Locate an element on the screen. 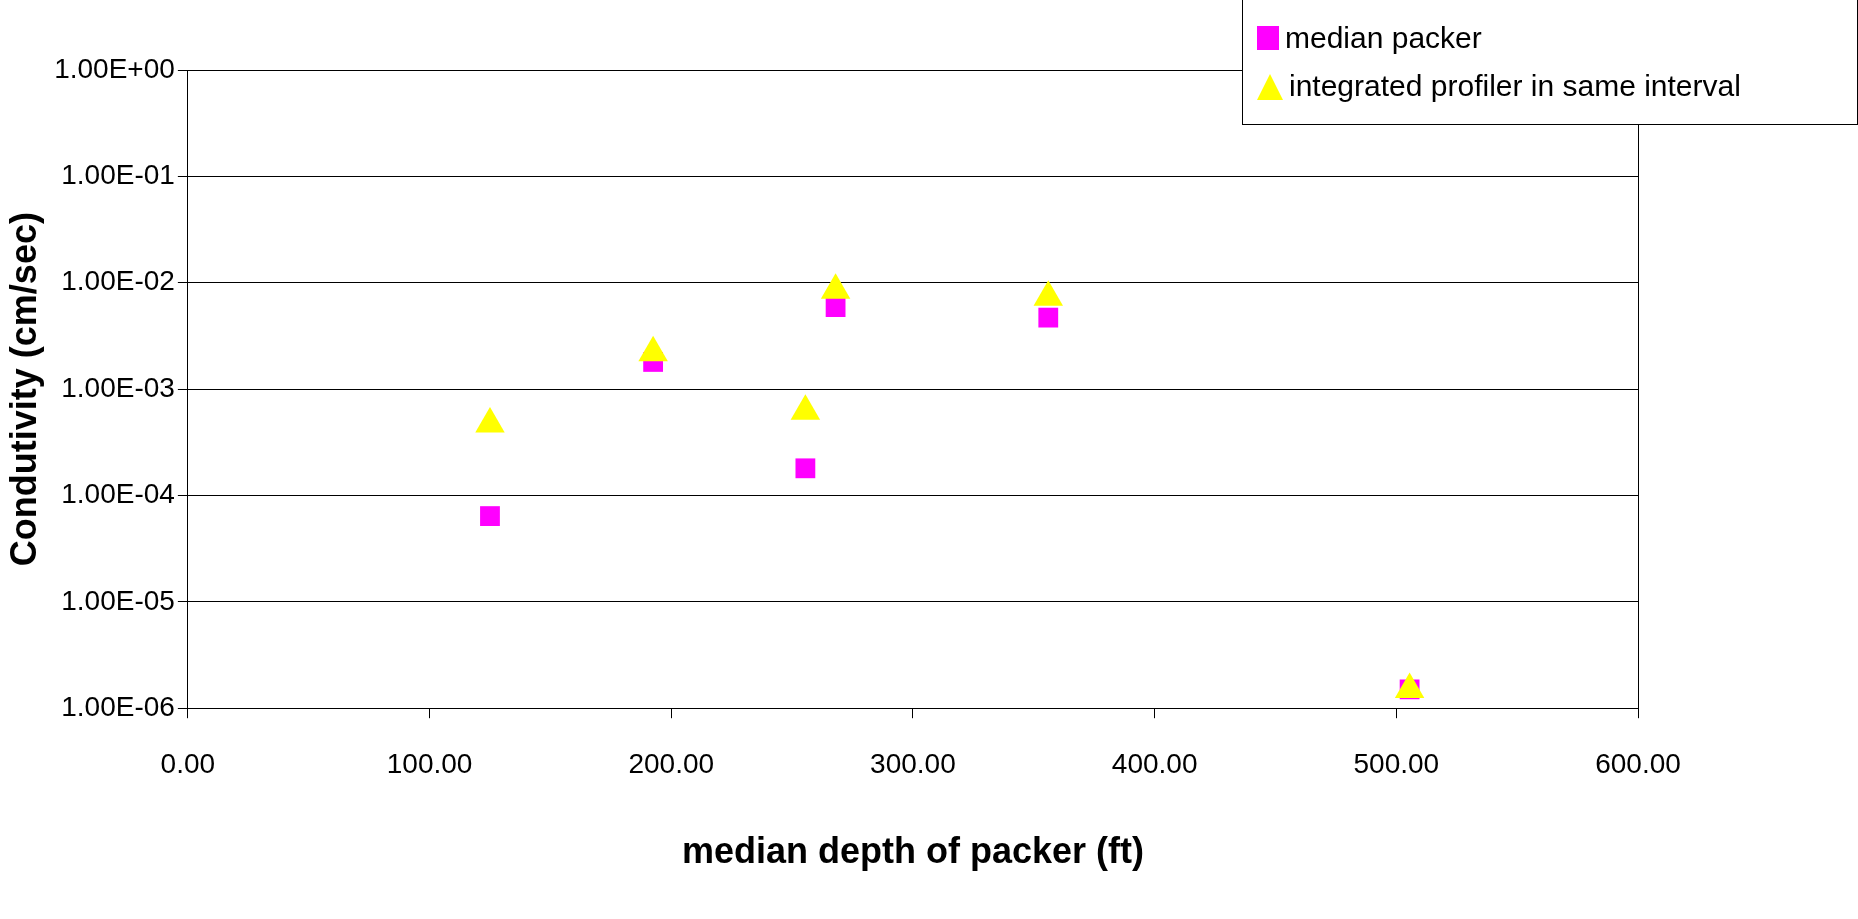 The width and height of the screenshot is (1858, 919). x-tick-label: 400.00 is located at coordinates (1154, 763).